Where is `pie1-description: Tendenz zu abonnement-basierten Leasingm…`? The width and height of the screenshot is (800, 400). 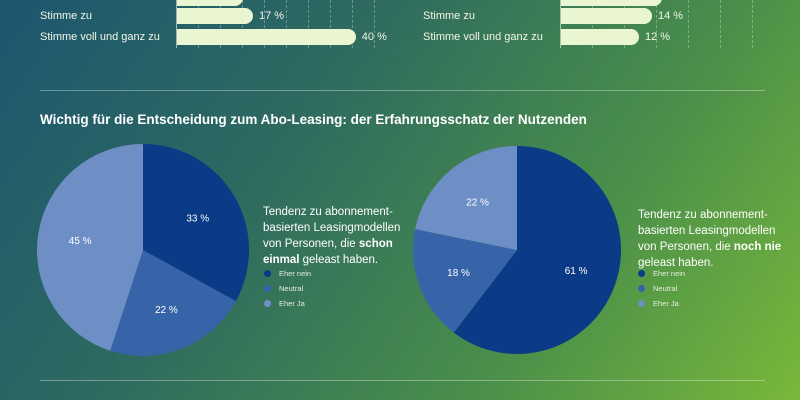
pie1-description: Tendenz zu abonnement-basierten Leasingm… is located at coordinates (332, 236).